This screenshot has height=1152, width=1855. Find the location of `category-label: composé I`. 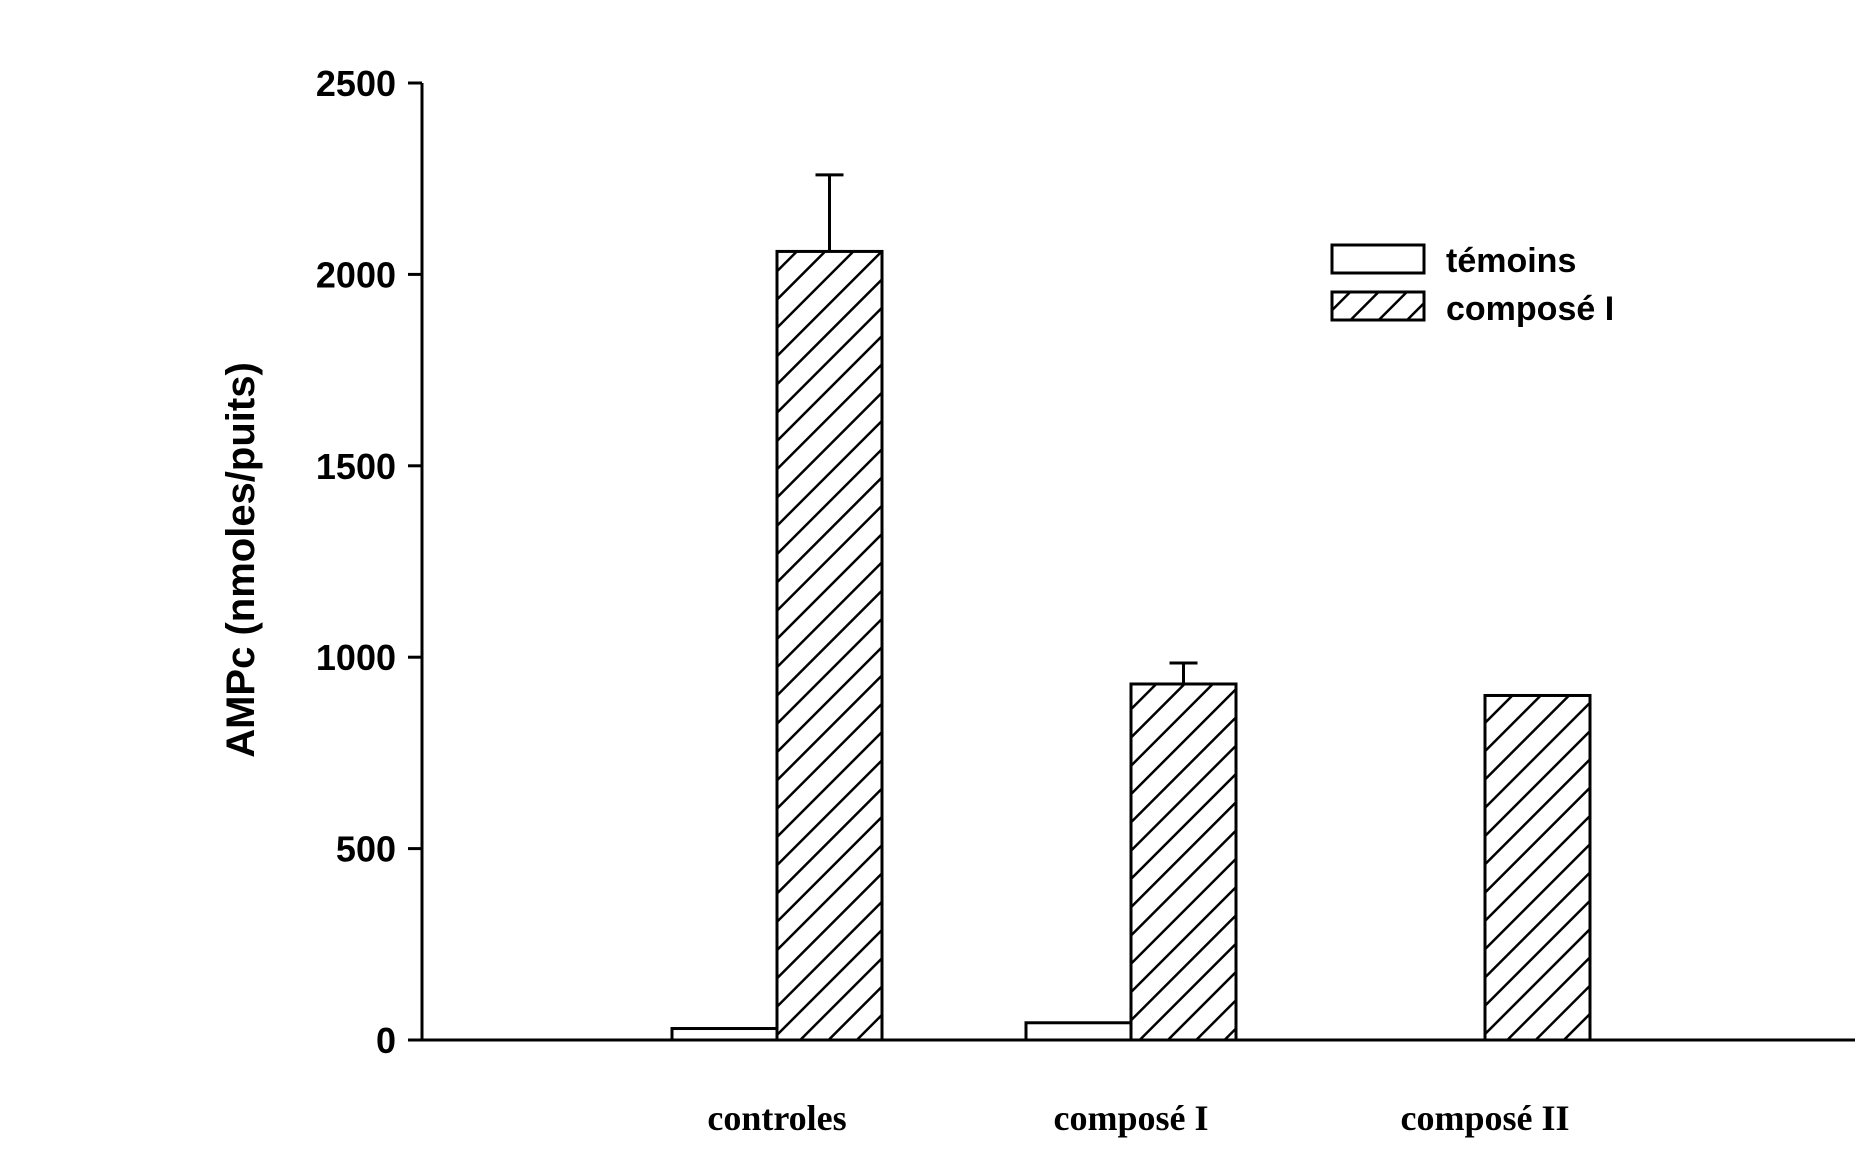

category-label: composé I is located at coordinates (1131, 1118).